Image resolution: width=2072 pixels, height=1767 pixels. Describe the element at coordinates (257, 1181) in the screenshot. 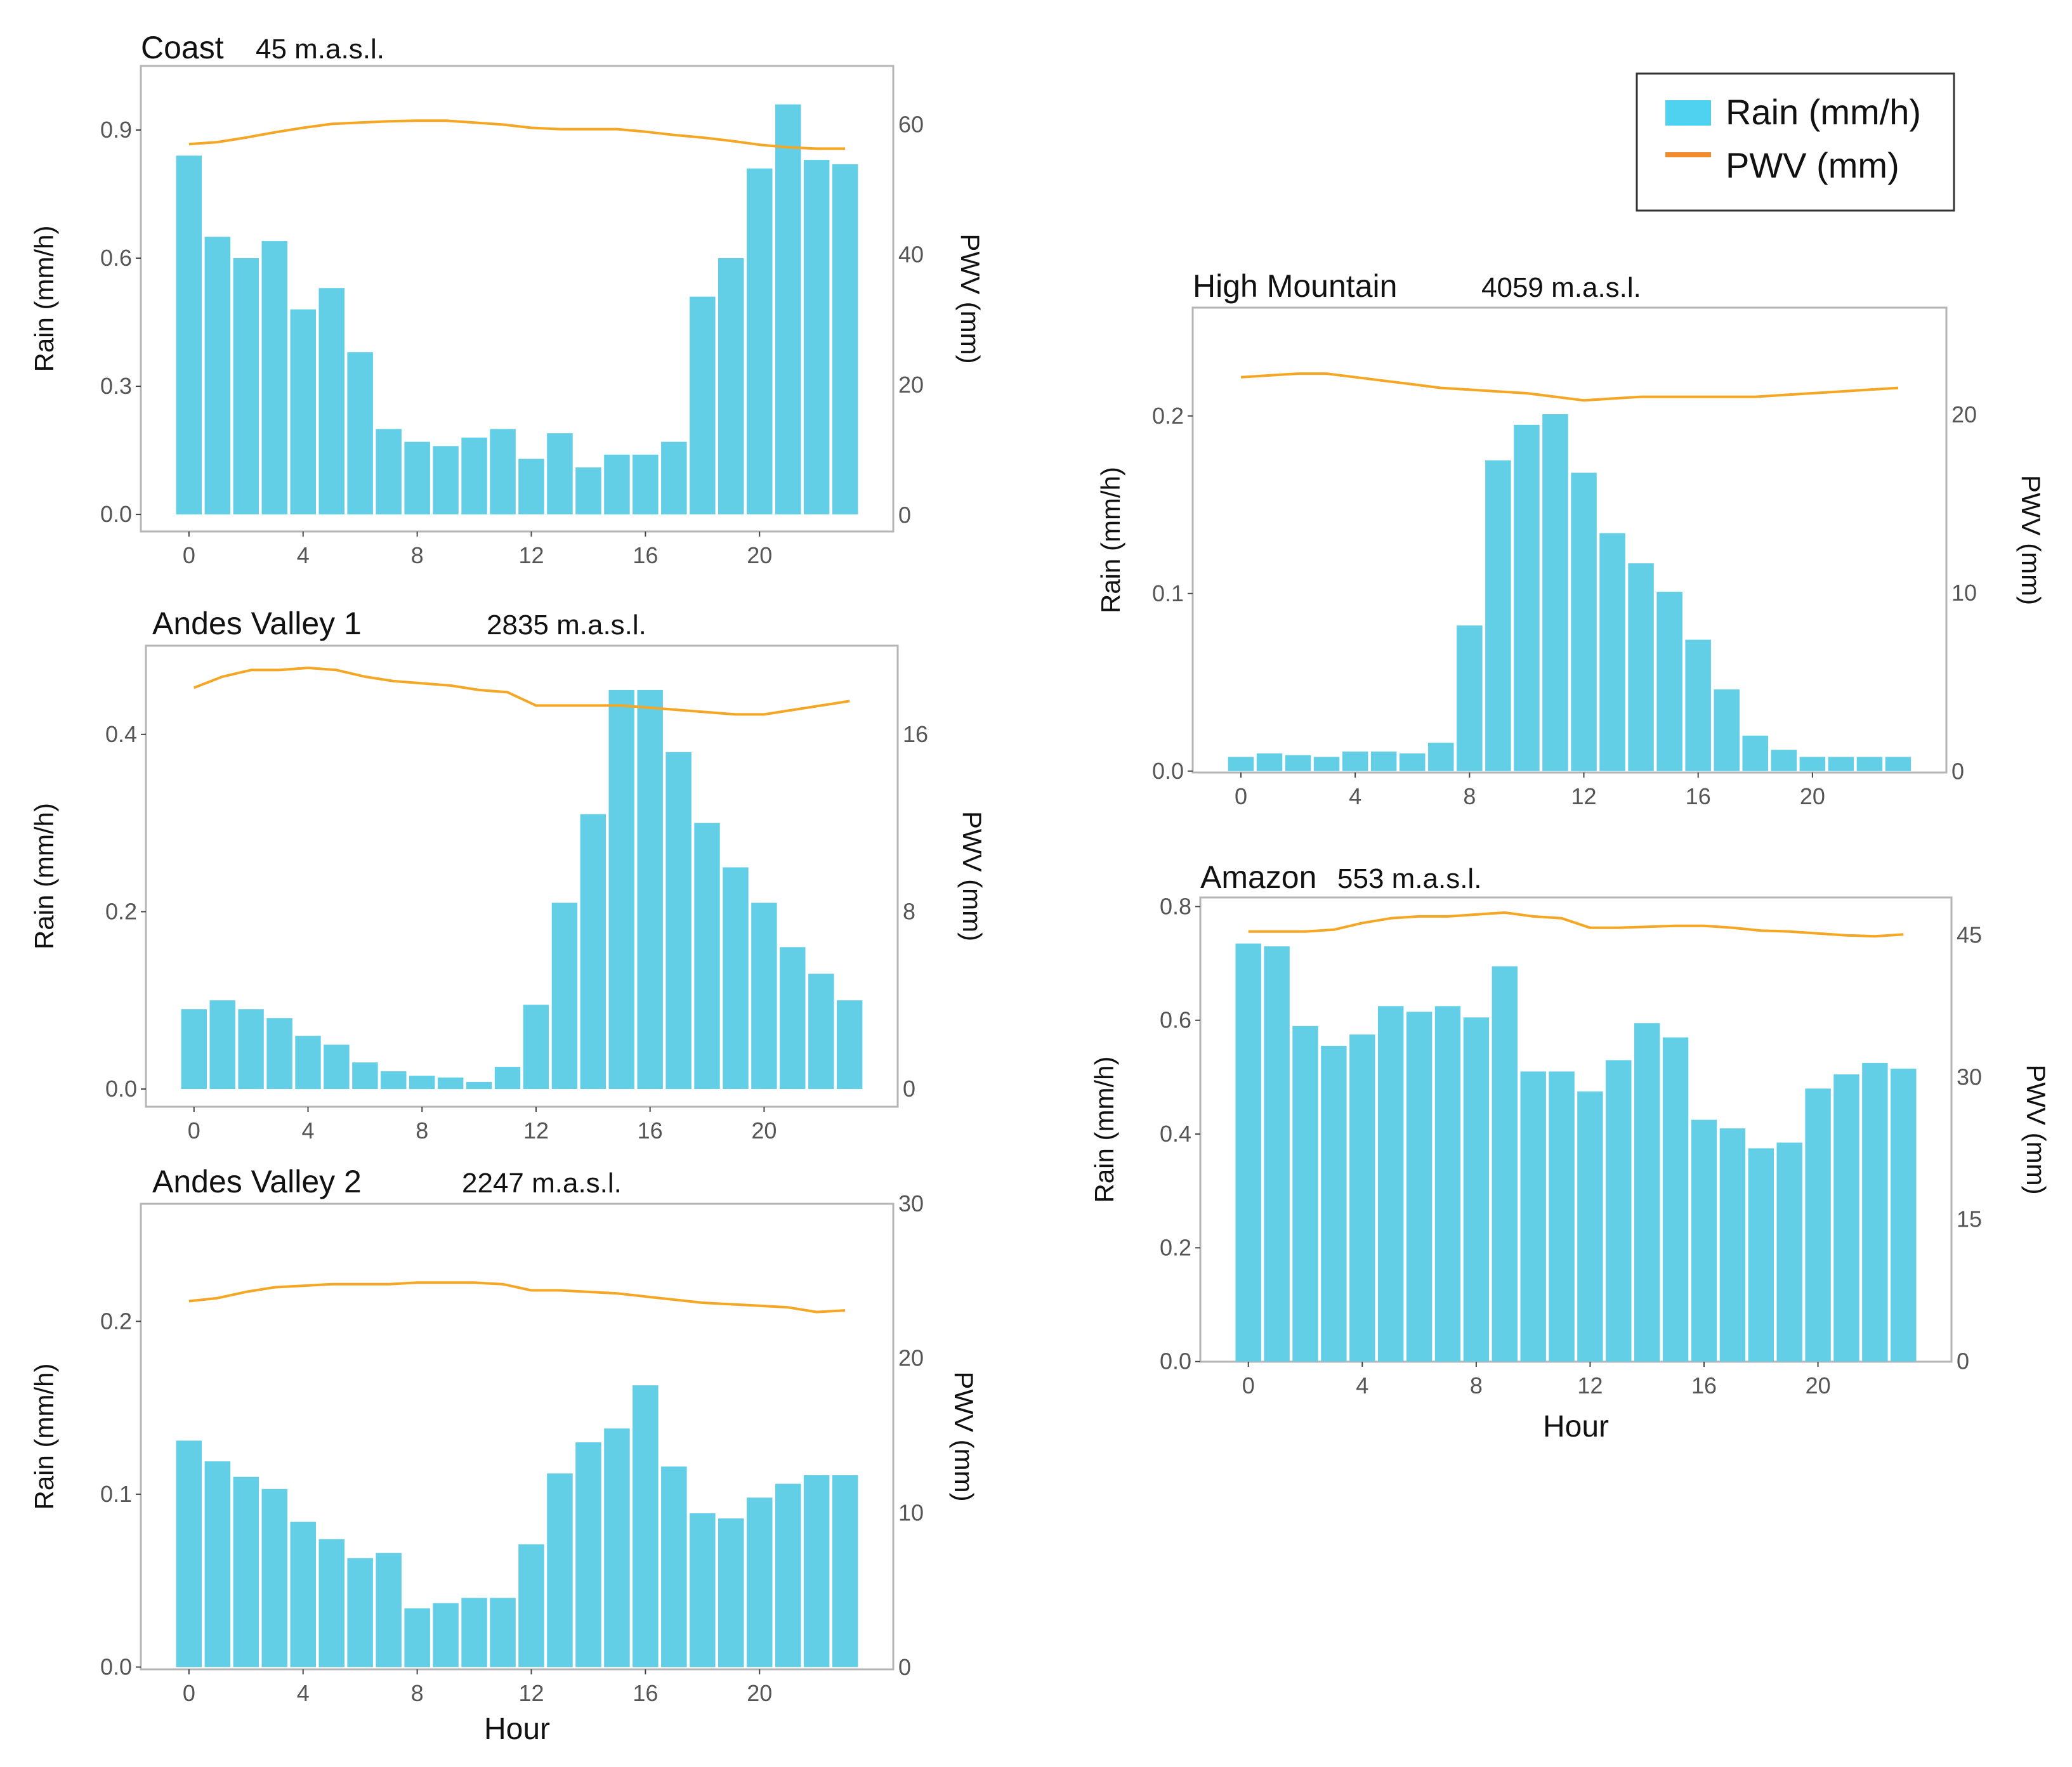

I see `panel-title: Andes Valley 2` at that location.